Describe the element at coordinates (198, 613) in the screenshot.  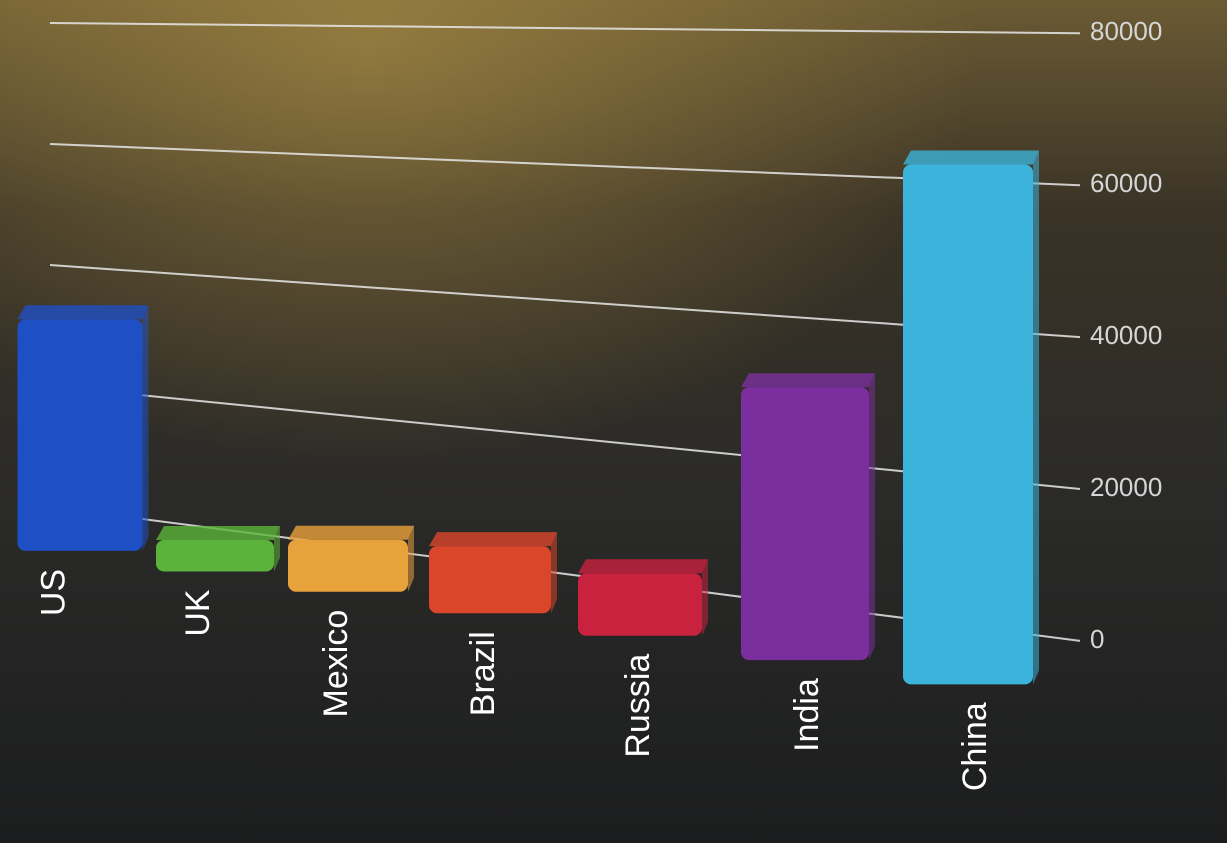
I see `x-tick-label: UK` at that location.